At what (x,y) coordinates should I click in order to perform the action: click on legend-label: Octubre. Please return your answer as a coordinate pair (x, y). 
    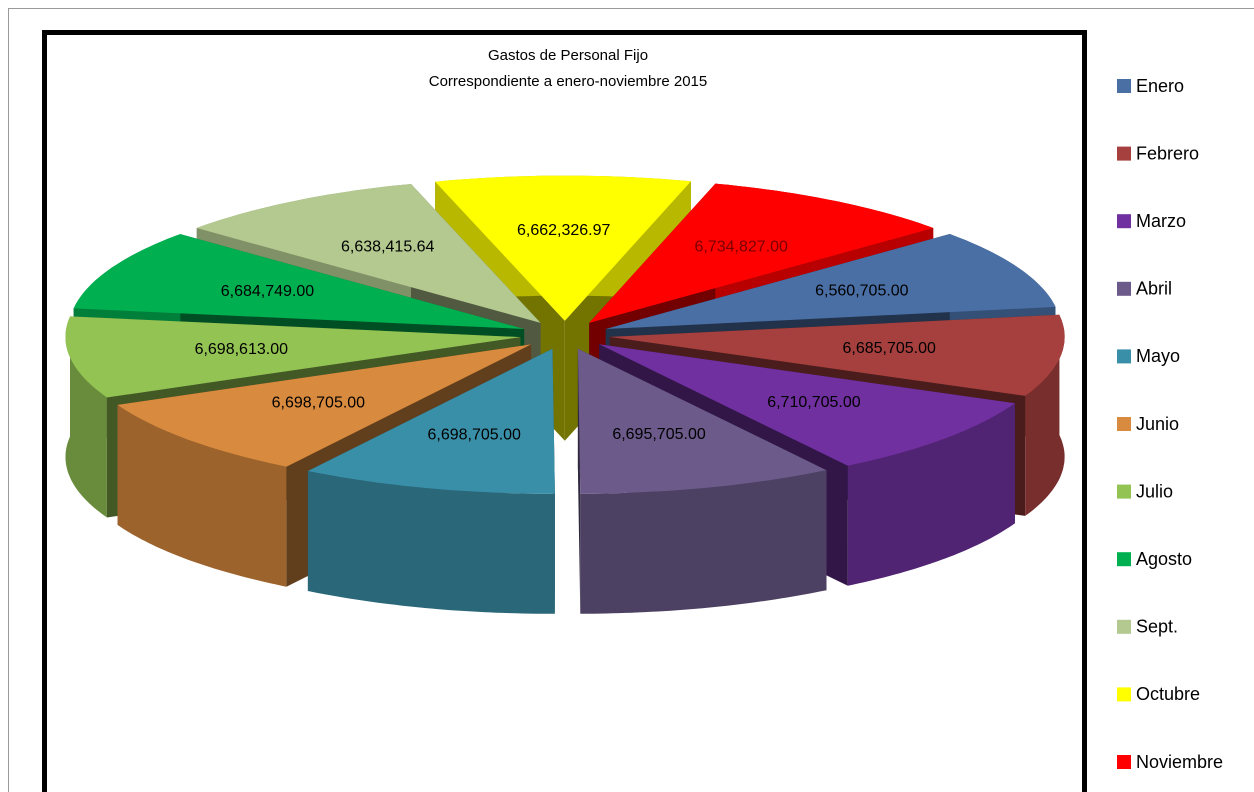
    Looking at the image, I should click on (1168, 694).